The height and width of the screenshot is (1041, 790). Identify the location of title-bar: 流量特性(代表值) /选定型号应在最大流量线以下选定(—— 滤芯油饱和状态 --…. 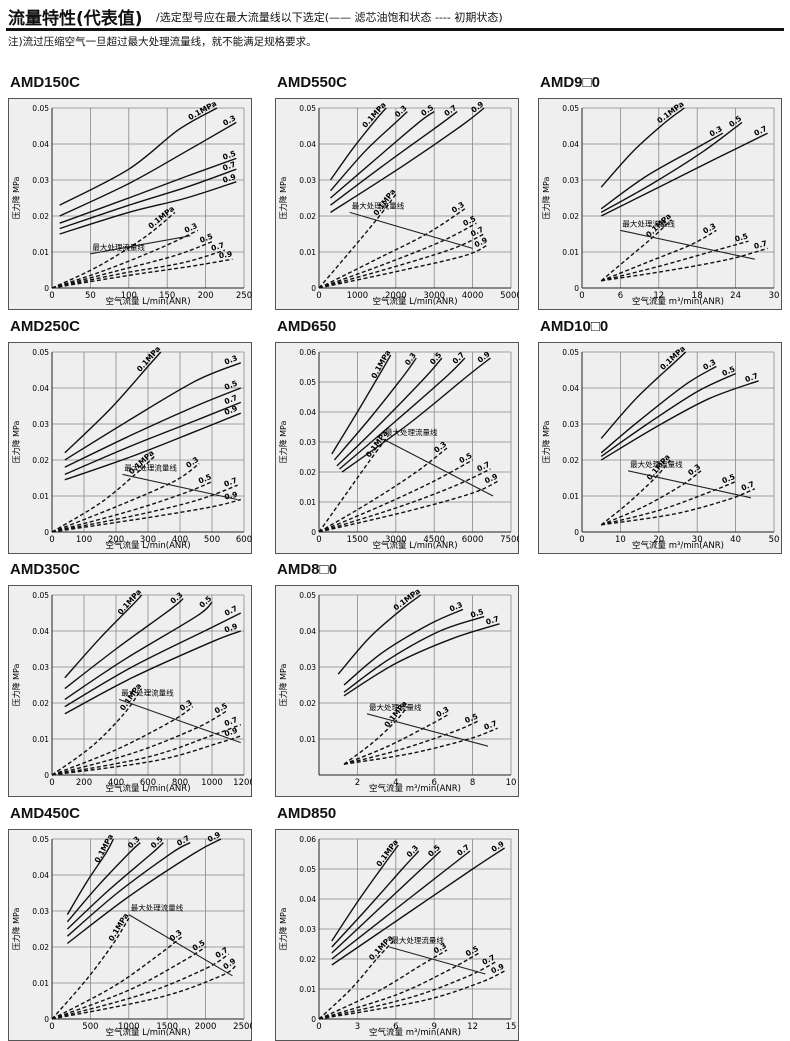
(395, 17).